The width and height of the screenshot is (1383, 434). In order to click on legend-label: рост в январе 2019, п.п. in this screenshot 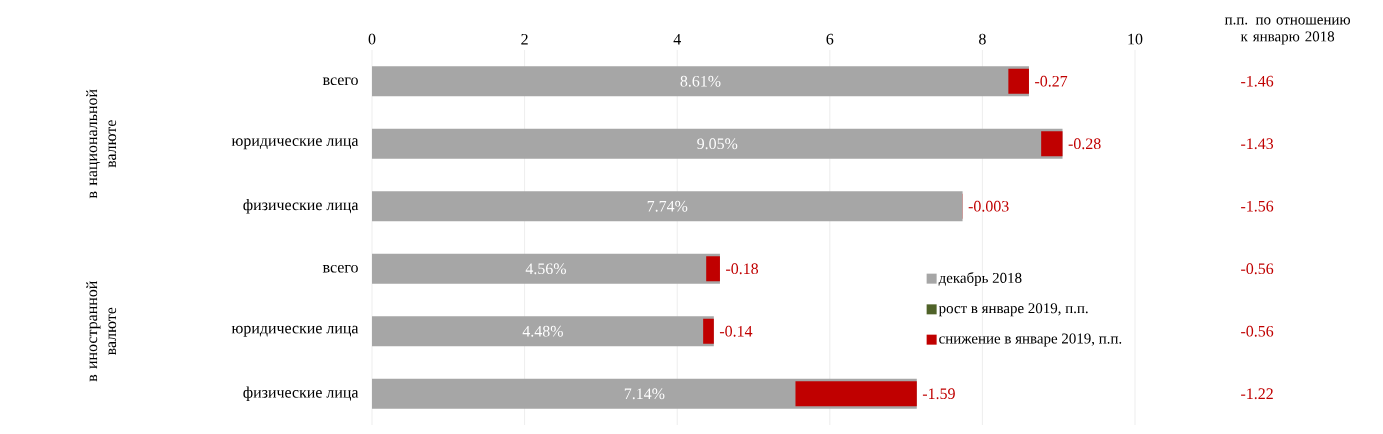, I will do `click(1013, 310)`.